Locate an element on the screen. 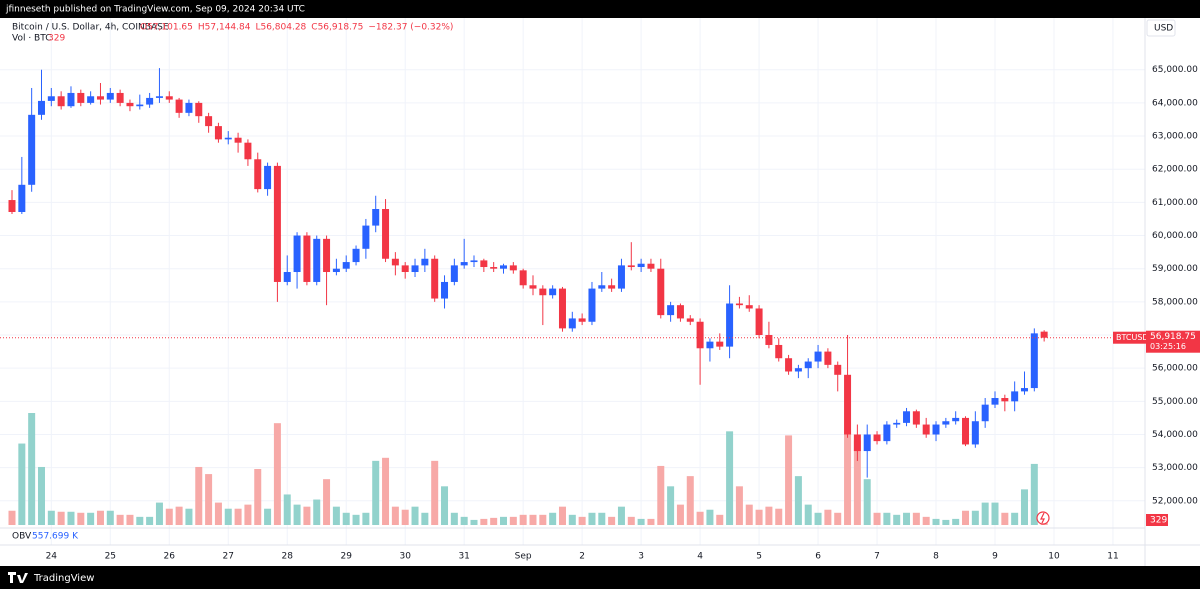  x-tick-label: 29 is located at coordinates (346, 557).